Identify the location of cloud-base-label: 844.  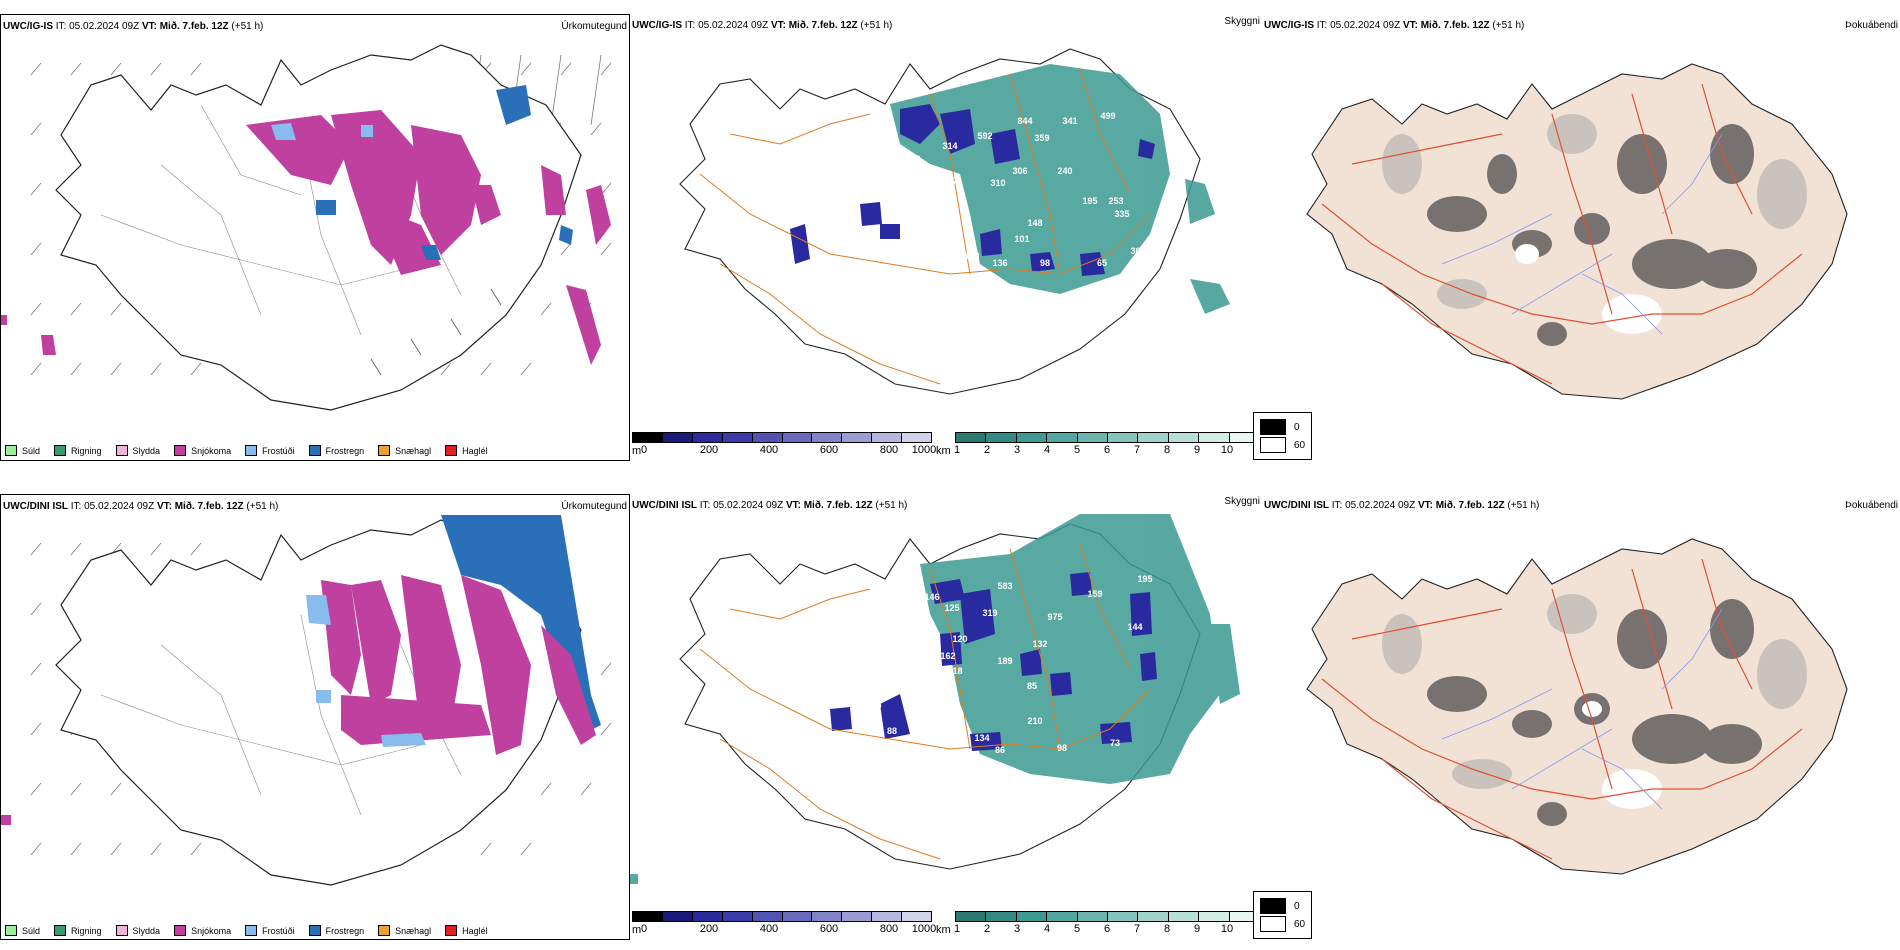
(1024, 121).